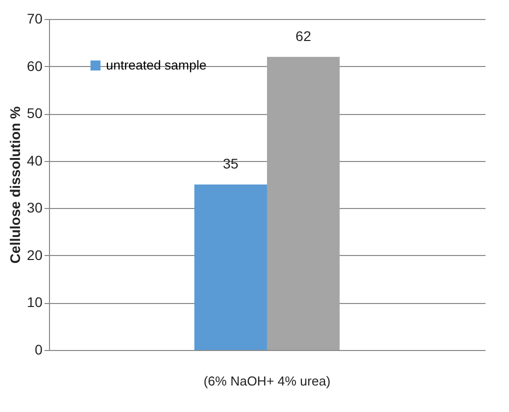 The image size is (509, 412). What do you see at coordinates (34, 18) in the screenshot?
I see `y-tick-label: 70` at bounding box center [34, 18].